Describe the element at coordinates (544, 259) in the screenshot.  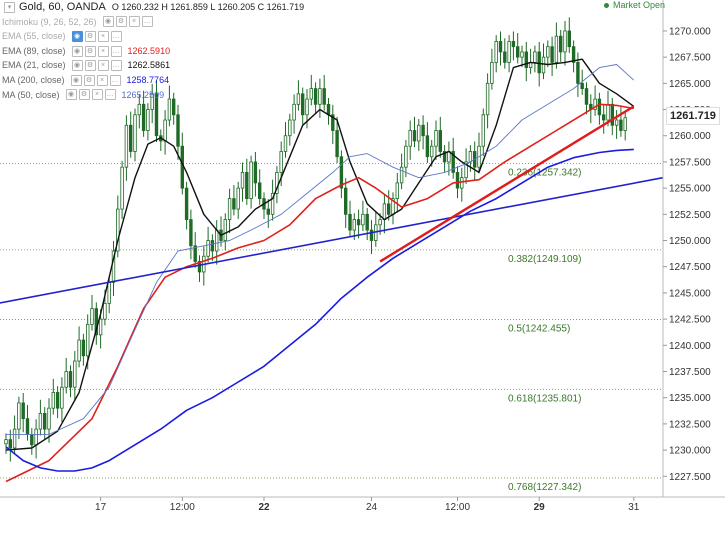
I see `fib-level-label: 0.382(1249.109)` at that location.